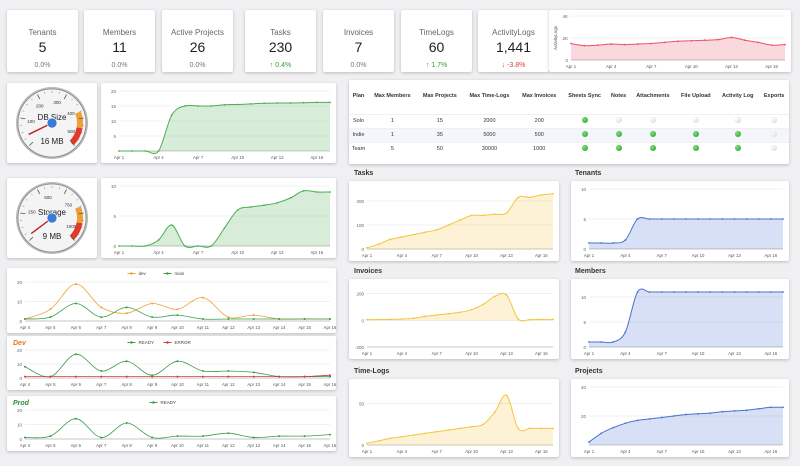  I want to click on kpi-card-tasks: Tasks 230 ↑ 0.4%, so click(280, 41).